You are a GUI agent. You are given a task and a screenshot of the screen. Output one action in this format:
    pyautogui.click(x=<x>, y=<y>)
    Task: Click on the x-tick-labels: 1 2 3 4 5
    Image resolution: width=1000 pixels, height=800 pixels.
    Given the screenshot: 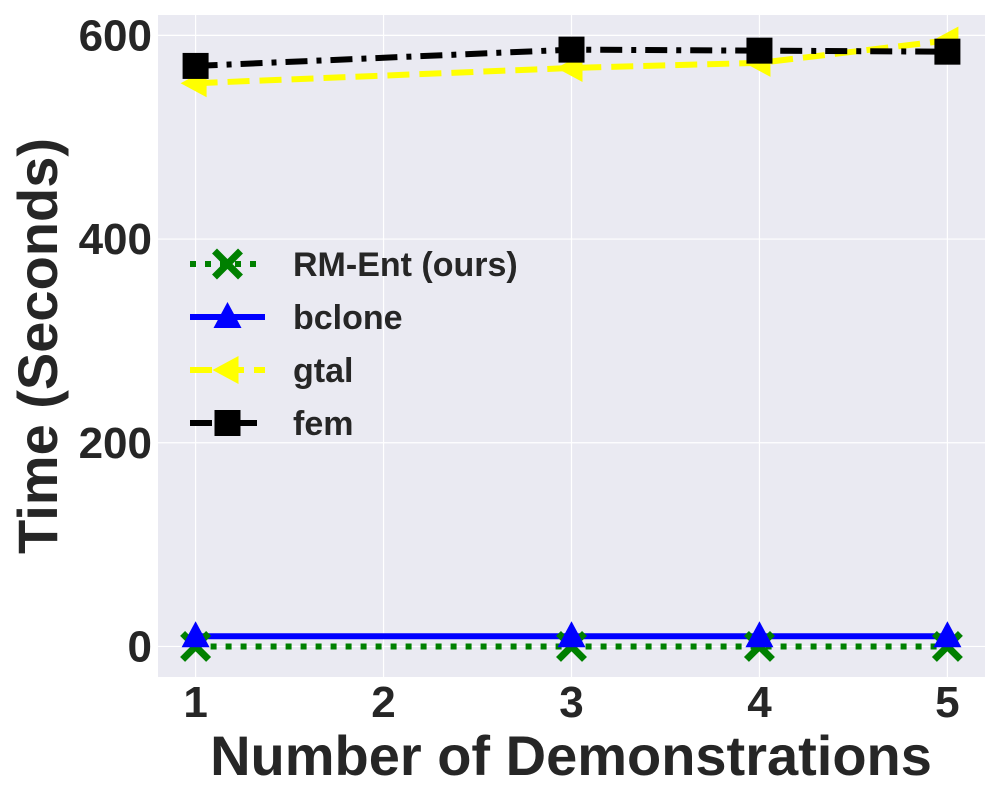 What is the action you would take?
    pyautogui.click(x=571, y=702)
    